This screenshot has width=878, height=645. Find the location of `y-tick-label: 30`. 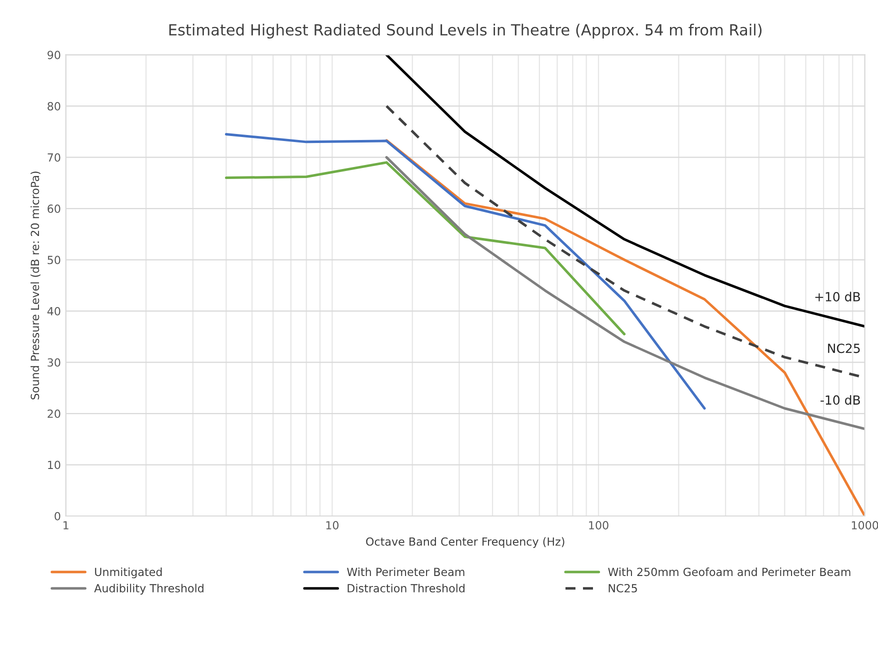

y-tick-label: 30 is located at coordinates (54, 362).